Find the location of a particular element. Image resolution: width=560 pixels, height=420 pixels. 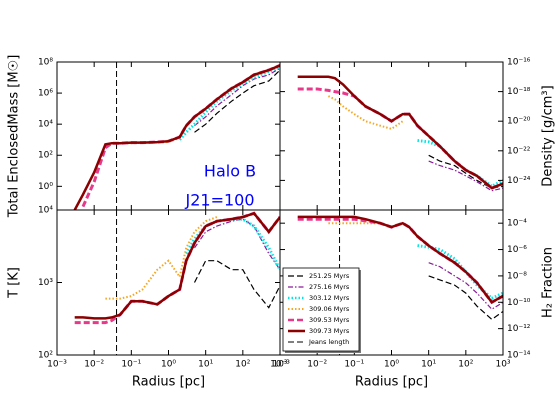

y-tick-label: 10⁻¹⁶ is located at coordinates (519, 63).